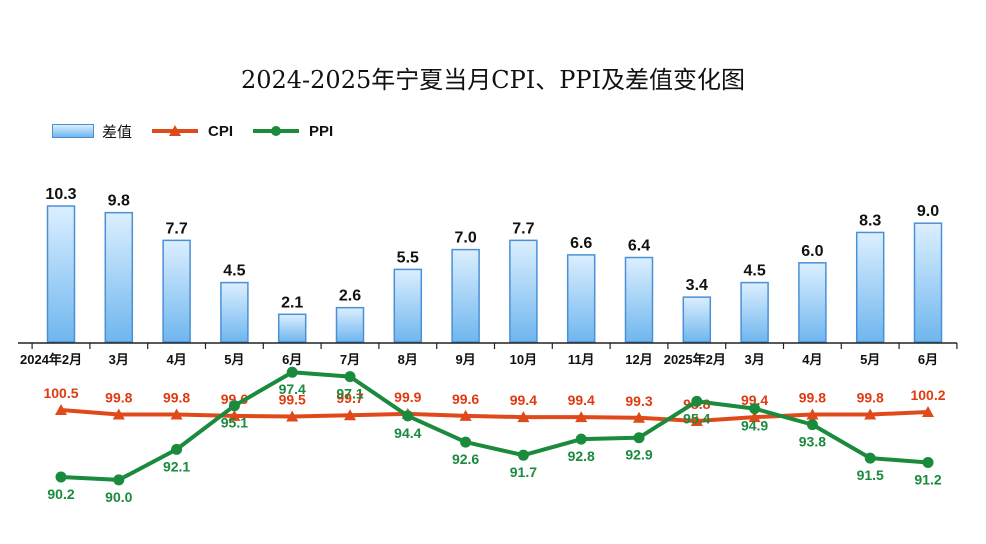 The image size is (986, 544). What do you see at coordinates (92, 131) in the screenshot?
I see `legend-item-diff: 差值` at bounding box center [92, 131].